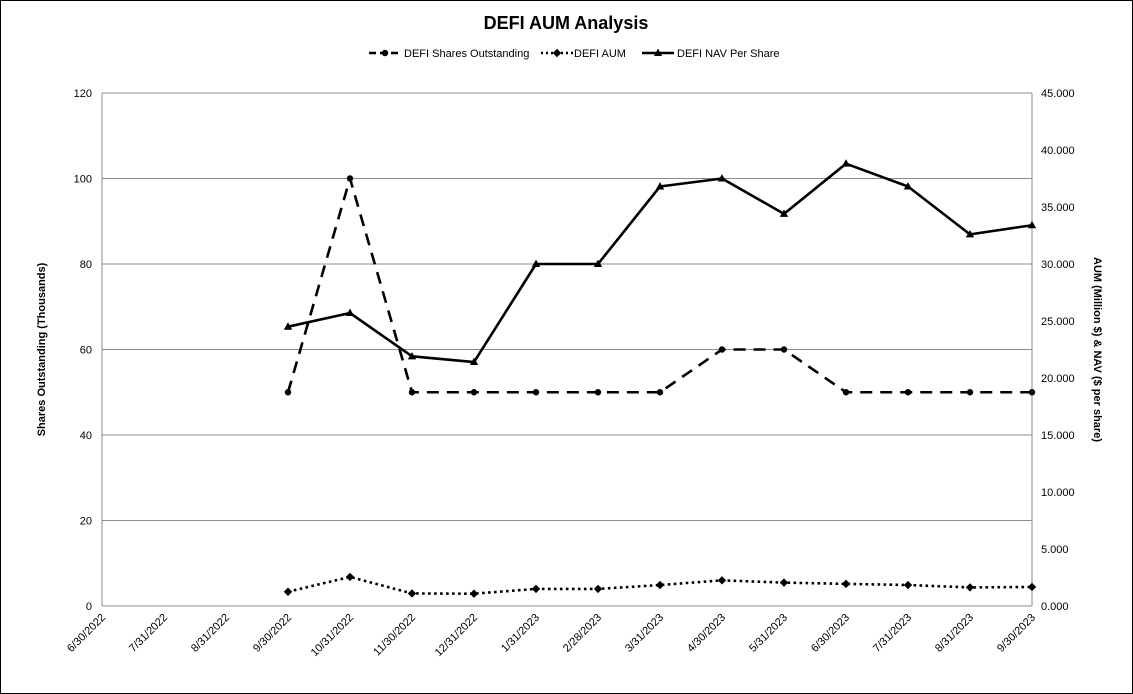  I want to click on legend-item: DEFI AUM, so click(583, 54).